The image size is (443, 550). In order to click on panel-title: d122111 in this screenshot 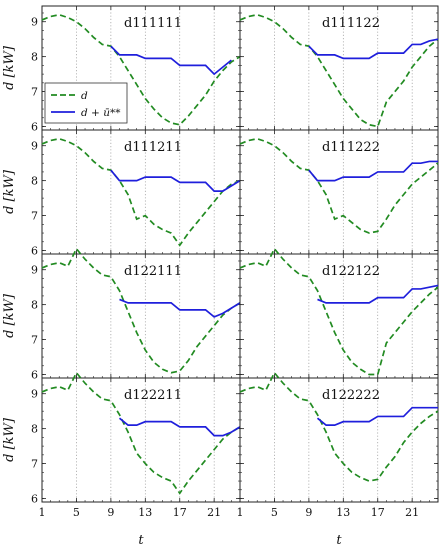, I will do `click(153, 271)`.